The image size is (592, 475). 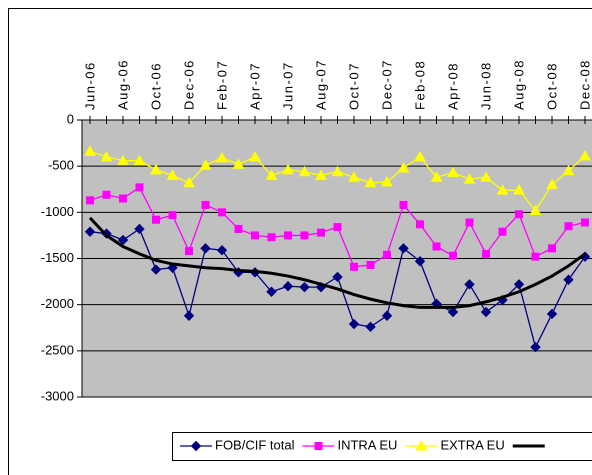 What do you see at coordinates (472, 444) in the screenshot?
I see `legend-label: EXTRA EU` at bounding box center [472, 444].